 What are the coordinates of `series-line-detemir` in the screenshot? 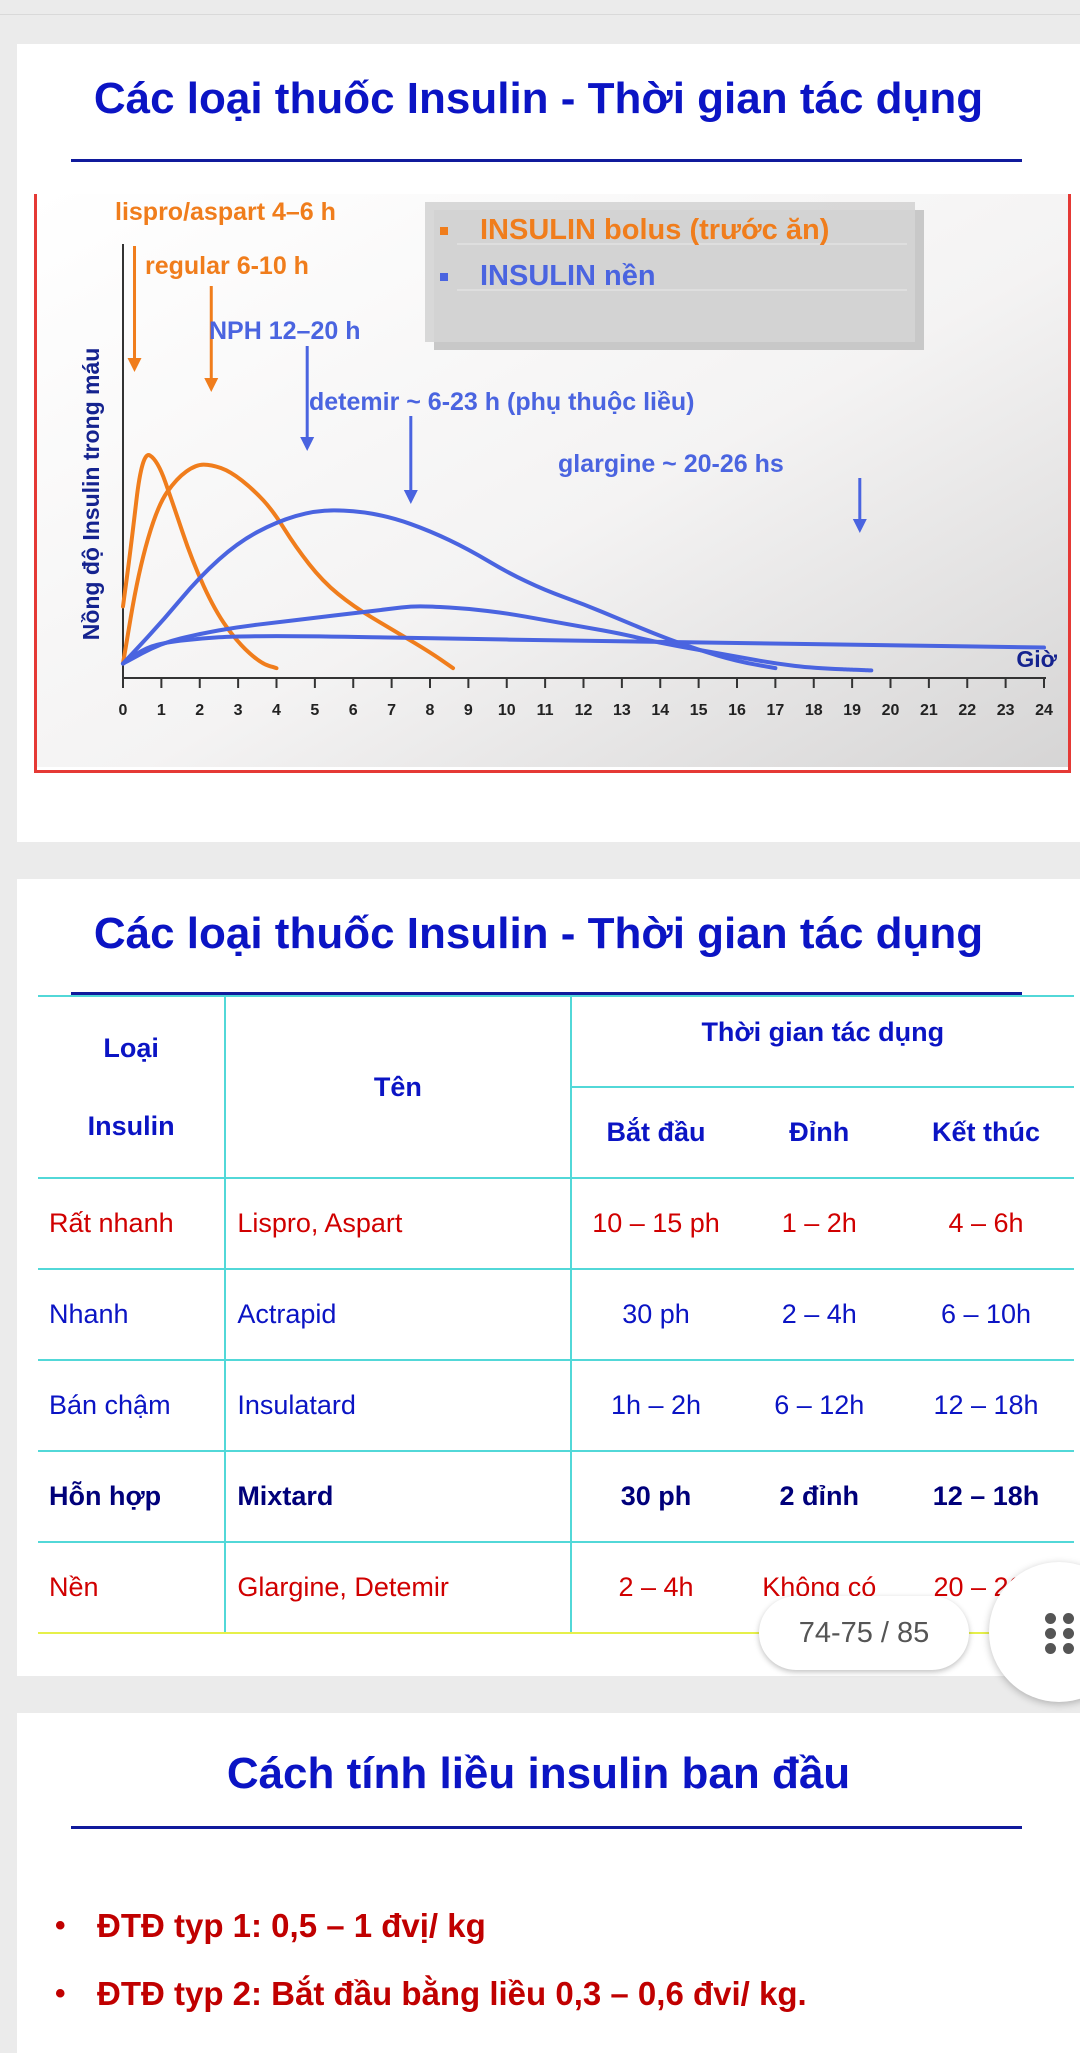 It's located at (497, 638).